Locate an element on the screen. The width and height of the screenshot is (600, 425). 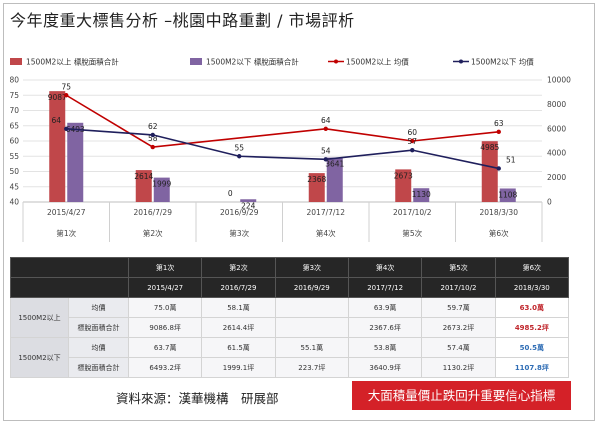
table-cell: 53.8萬 is located at coordinates (385, 347).